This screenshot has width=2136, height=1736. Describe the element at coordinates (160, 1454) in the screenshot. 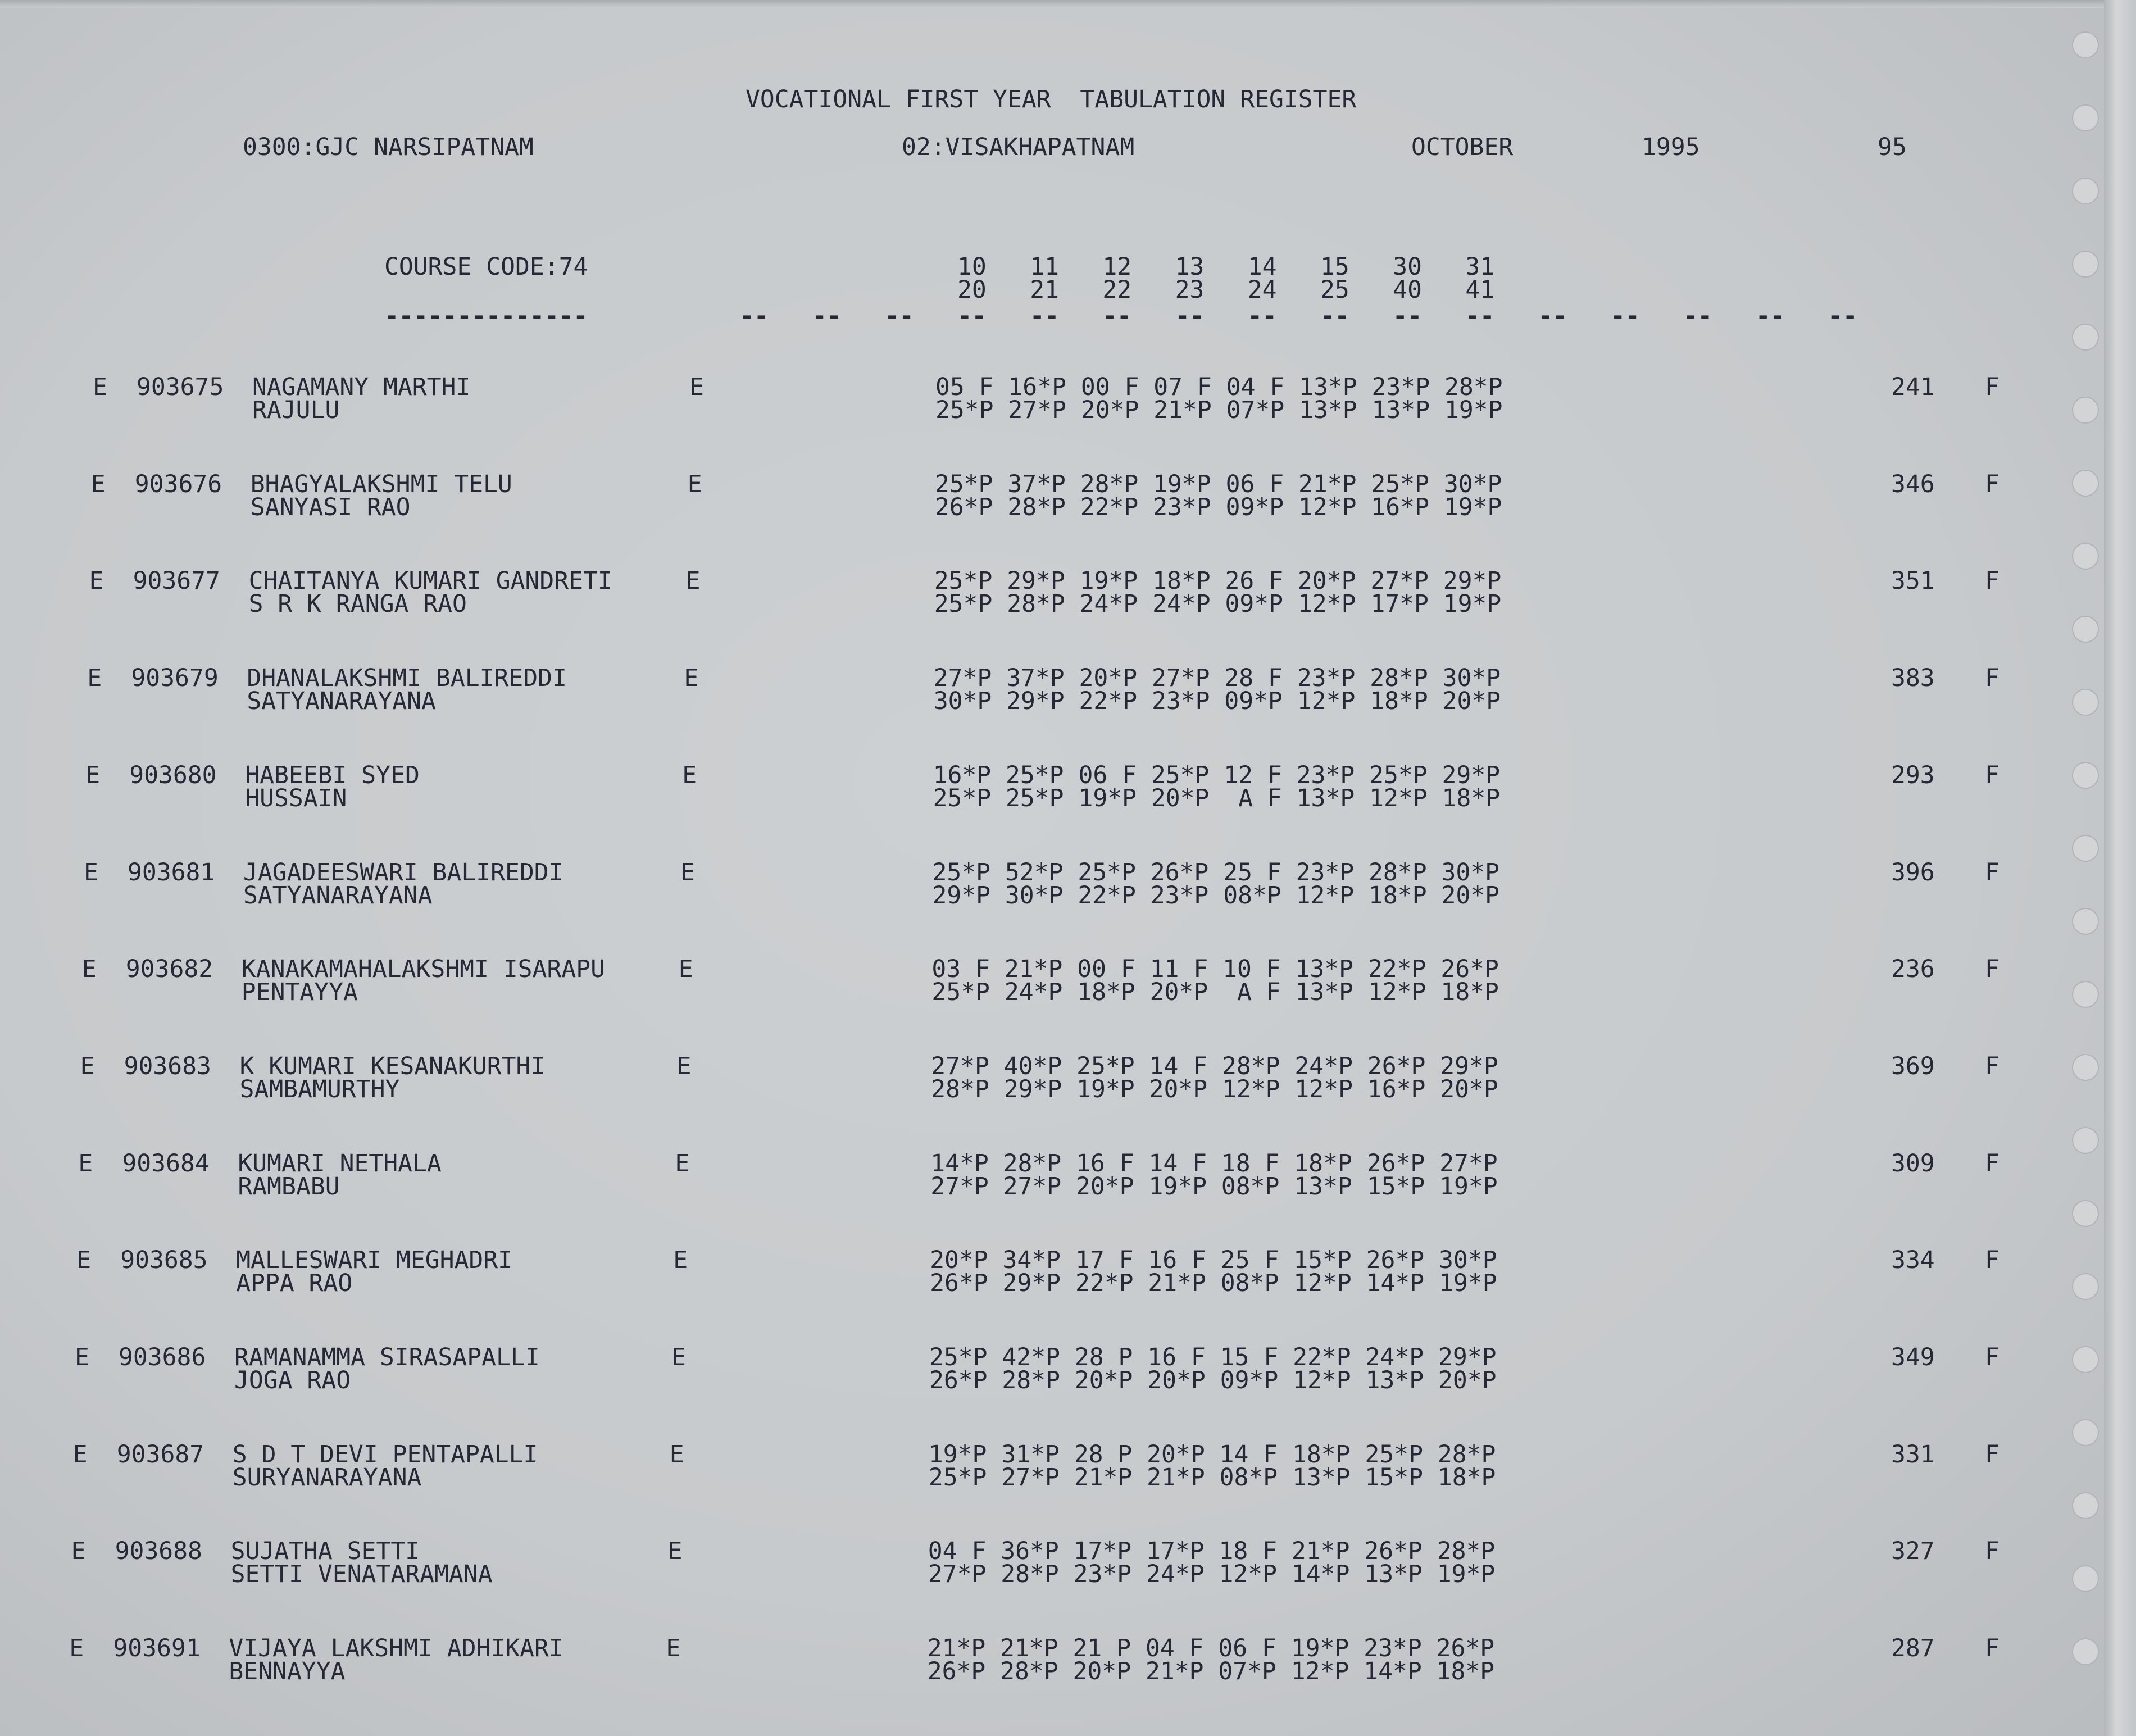

I see `roll-number: 903687` at that location.